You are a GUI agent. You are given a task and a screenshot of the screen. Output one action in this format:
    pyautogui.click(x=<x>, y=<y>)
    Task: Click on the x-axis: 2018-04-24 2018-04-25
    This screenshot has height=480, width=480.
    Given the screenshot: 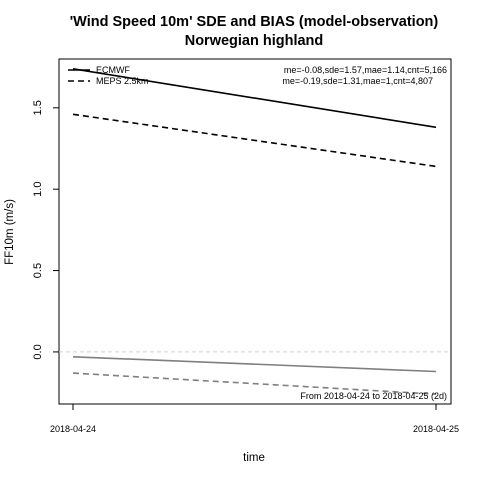 What is the action you would take?
    pyautogui.click(x=254, y=419)
    